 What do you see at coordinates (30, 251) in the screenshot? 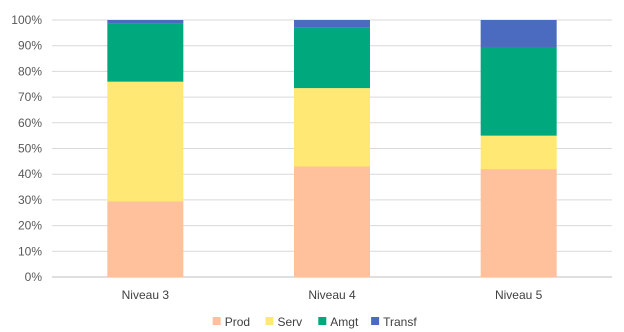
I see `y-tick-label: 10%` at bounding box center [30, 251].